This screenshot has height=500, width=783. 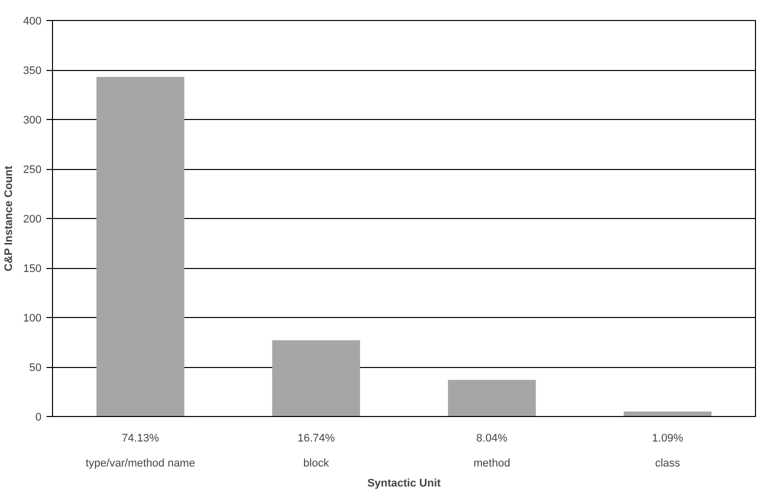 What do you see at coordinates (492, 438) in the screenshot?
I see `text: 8.04%` at bounding box center [492, 438].